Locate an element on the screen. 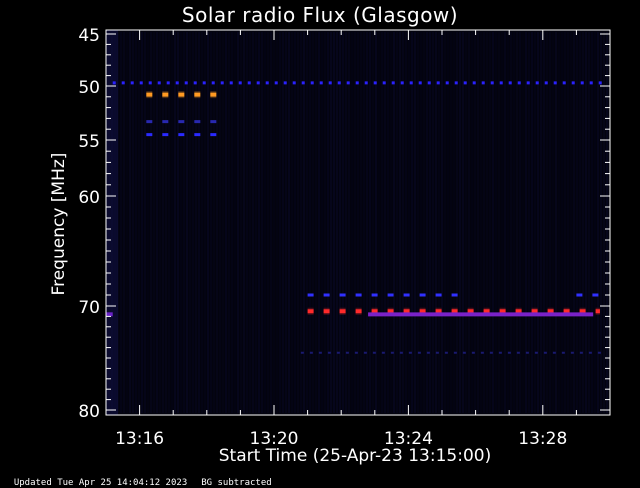  y-axis-label: Frequency [MHz] is located at coordinates (59, 224).